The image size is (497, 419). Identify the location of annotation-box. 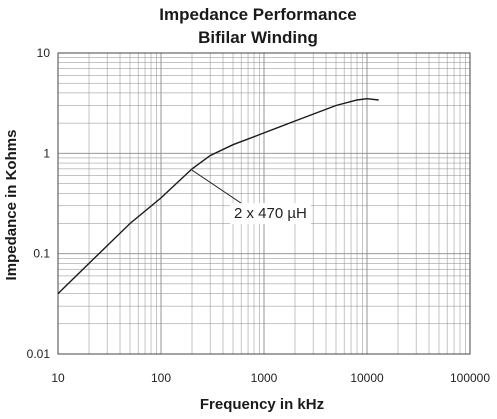
(270, 214).